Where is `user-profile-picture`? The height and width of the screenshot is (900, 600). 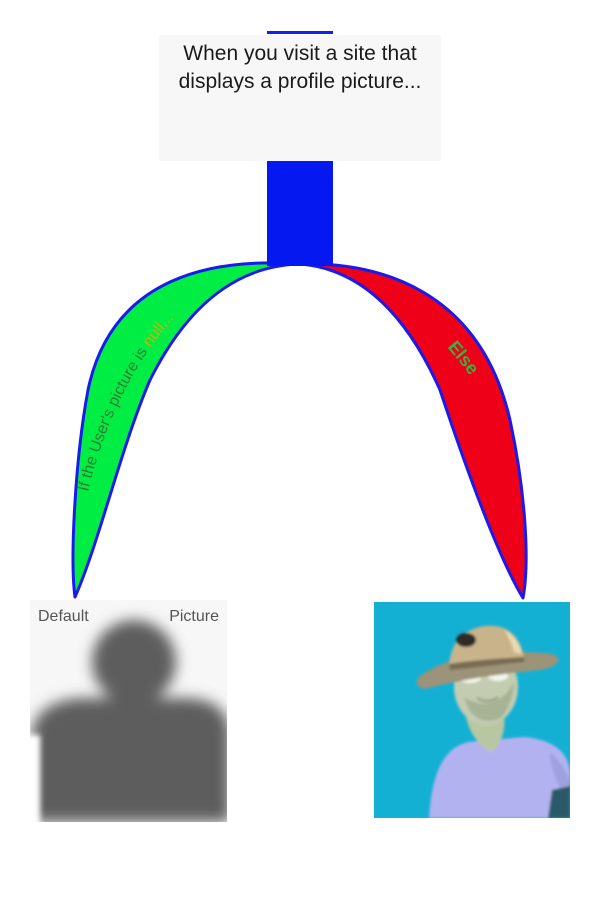
user-profile-picture is located at coordinates (472, 710).